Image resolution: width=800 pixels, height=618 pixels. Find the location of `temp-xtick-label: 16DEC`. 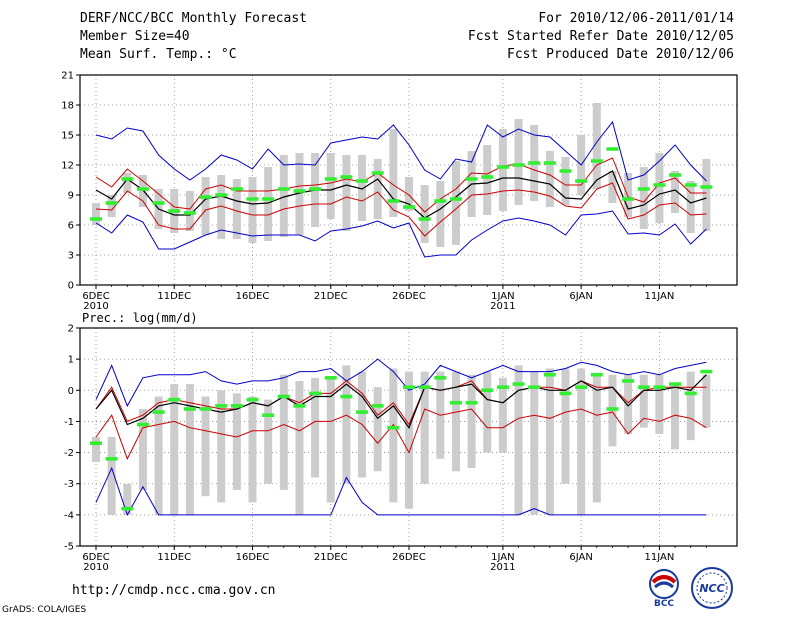

temp-xtick-label: 16DEC is located at coordinates (253, 296).